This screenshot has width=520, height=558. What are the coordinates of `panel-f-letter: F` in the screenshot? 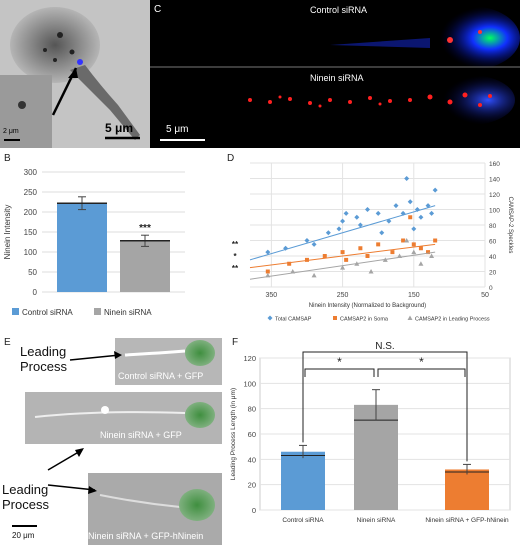 It's located at (235, 342).